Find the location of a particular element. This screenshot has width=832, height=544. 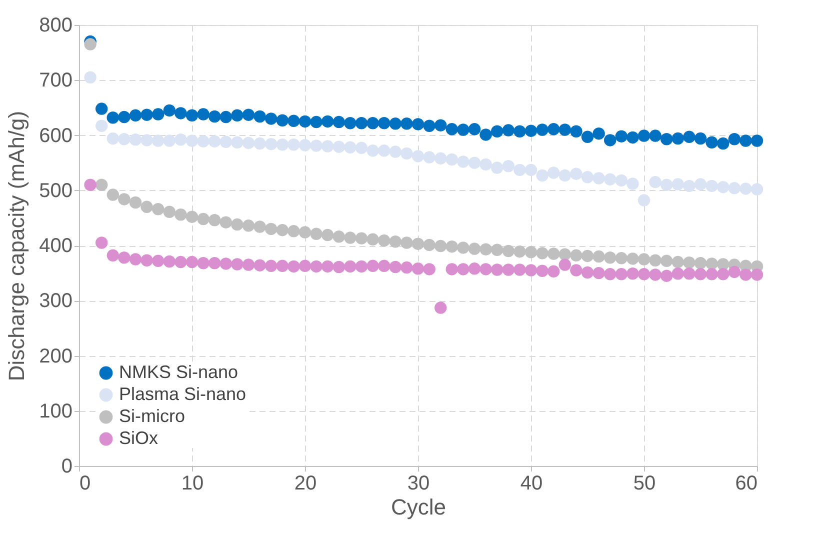

legend-label: NMKS Si-nano is located at coordinates (178, 372).